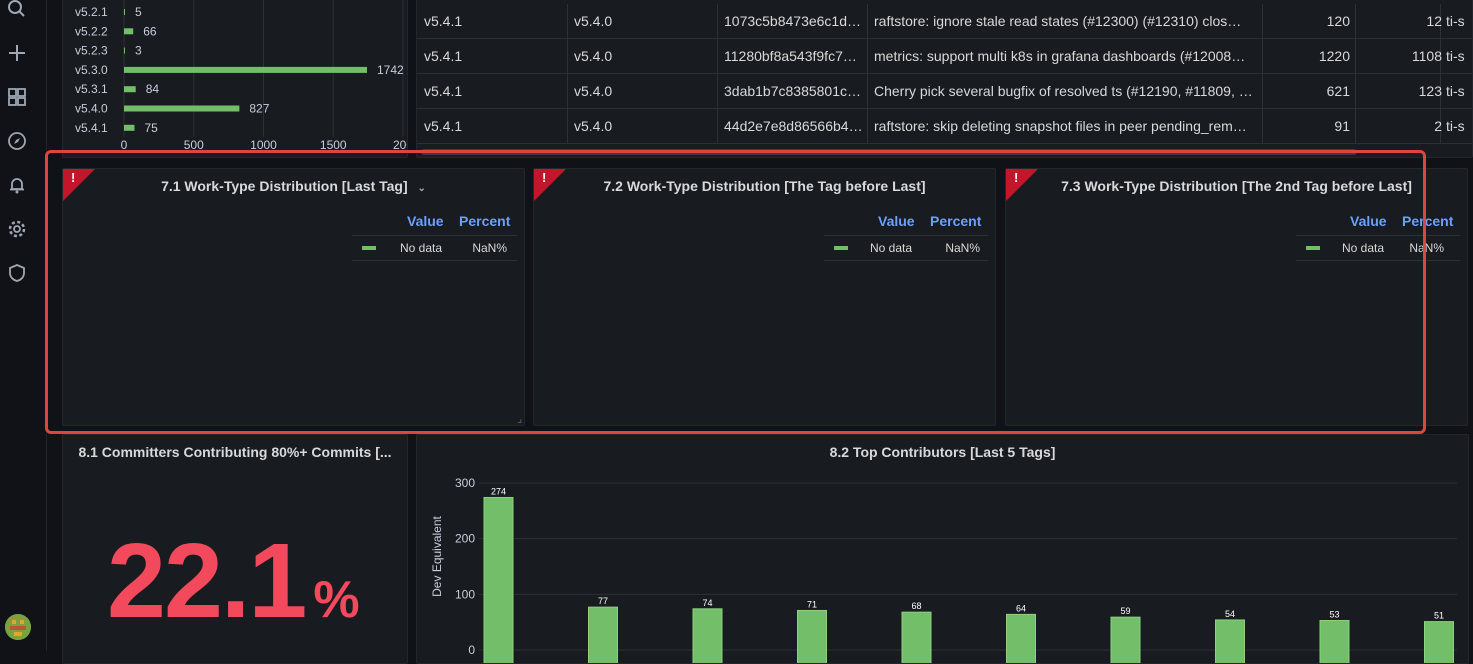 The height and width of the screenshot is (664, 1473). I want to click on legend-percent-value: NaN%, so click(1426, 248).